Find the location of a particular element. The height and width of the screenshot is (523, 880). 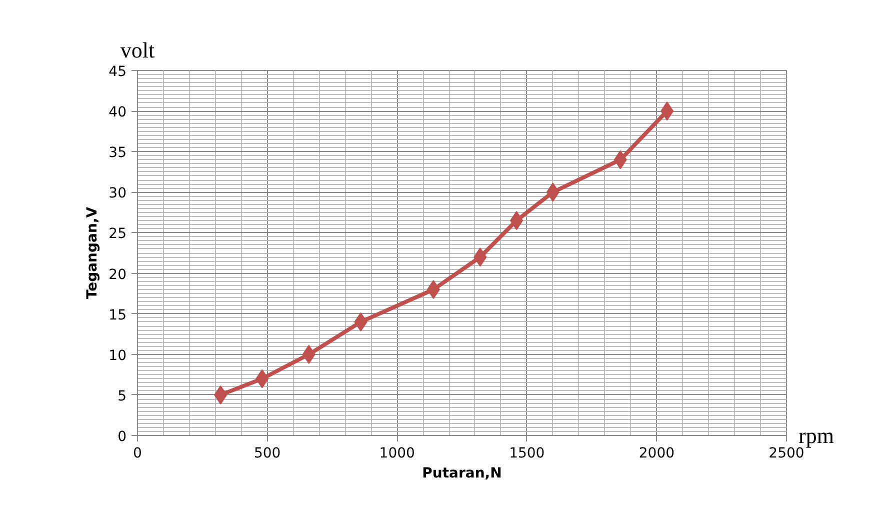

text: volt is located at coordinates (137, 50).